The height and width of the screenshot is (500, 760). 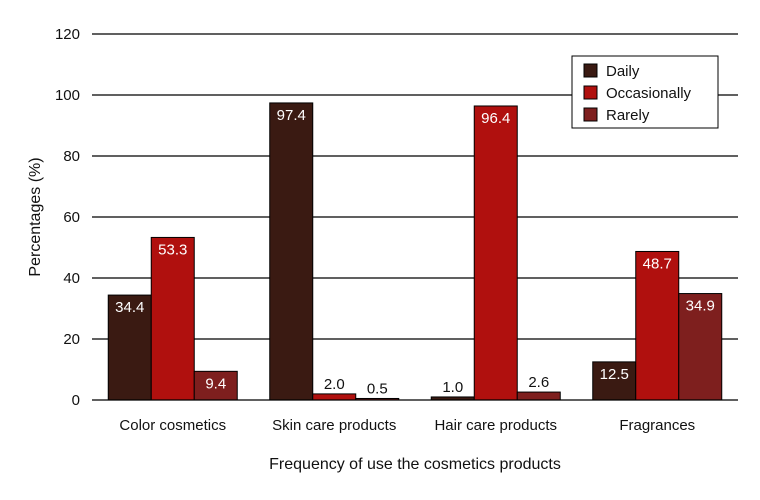 What do you see at coordinates (657, 425) in the screenshot?
I see `x-tick-label: Fragrances` at bounding box center [657, 425].